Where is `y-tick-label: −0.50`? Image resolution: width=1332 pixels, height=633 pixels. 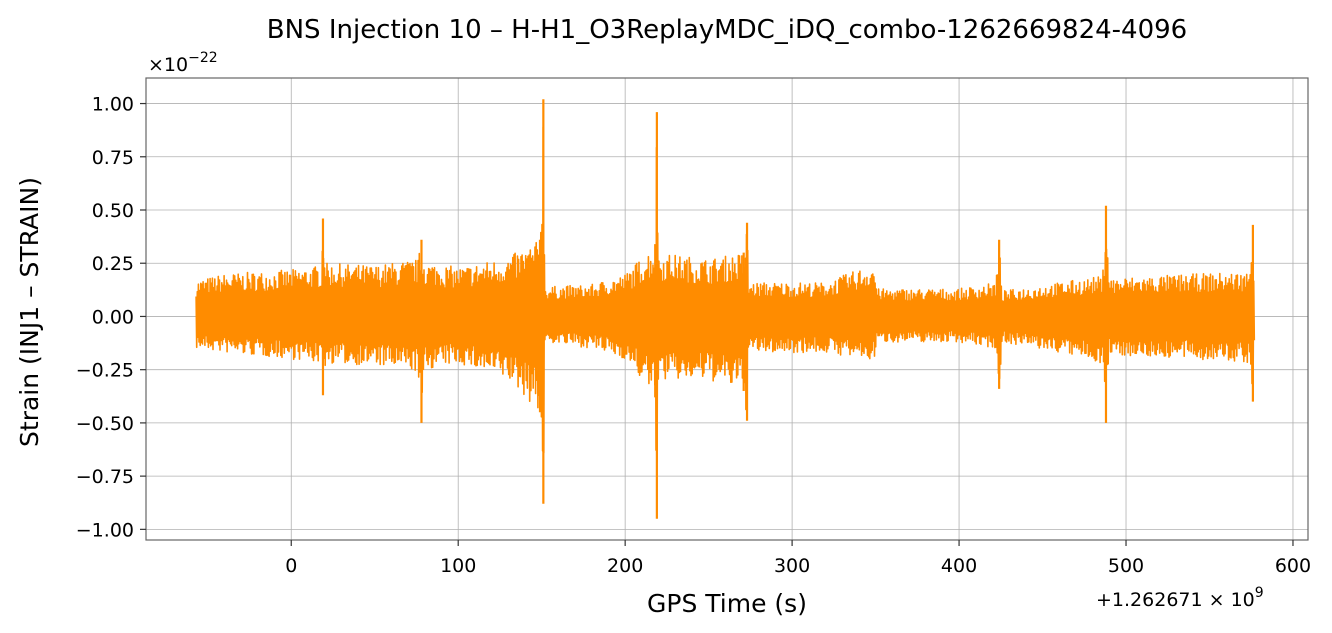 y-tick-label: −0.50 is located at coordinates (105, 424).